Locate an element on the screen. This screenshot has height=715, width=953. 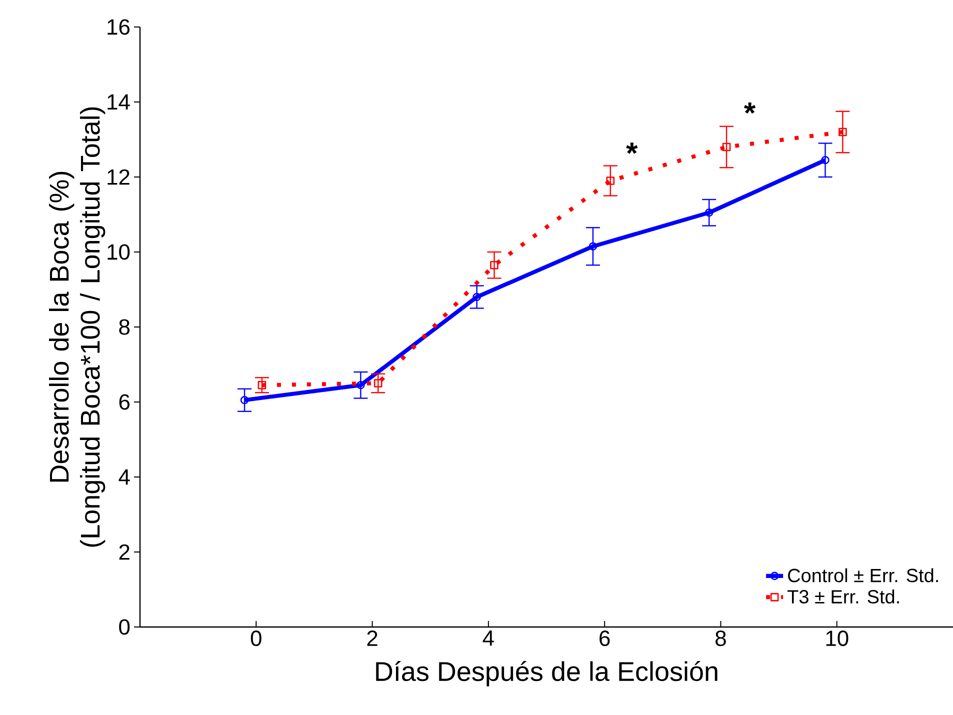
y-tick-label: 0 is located at coordinates (124, 627).